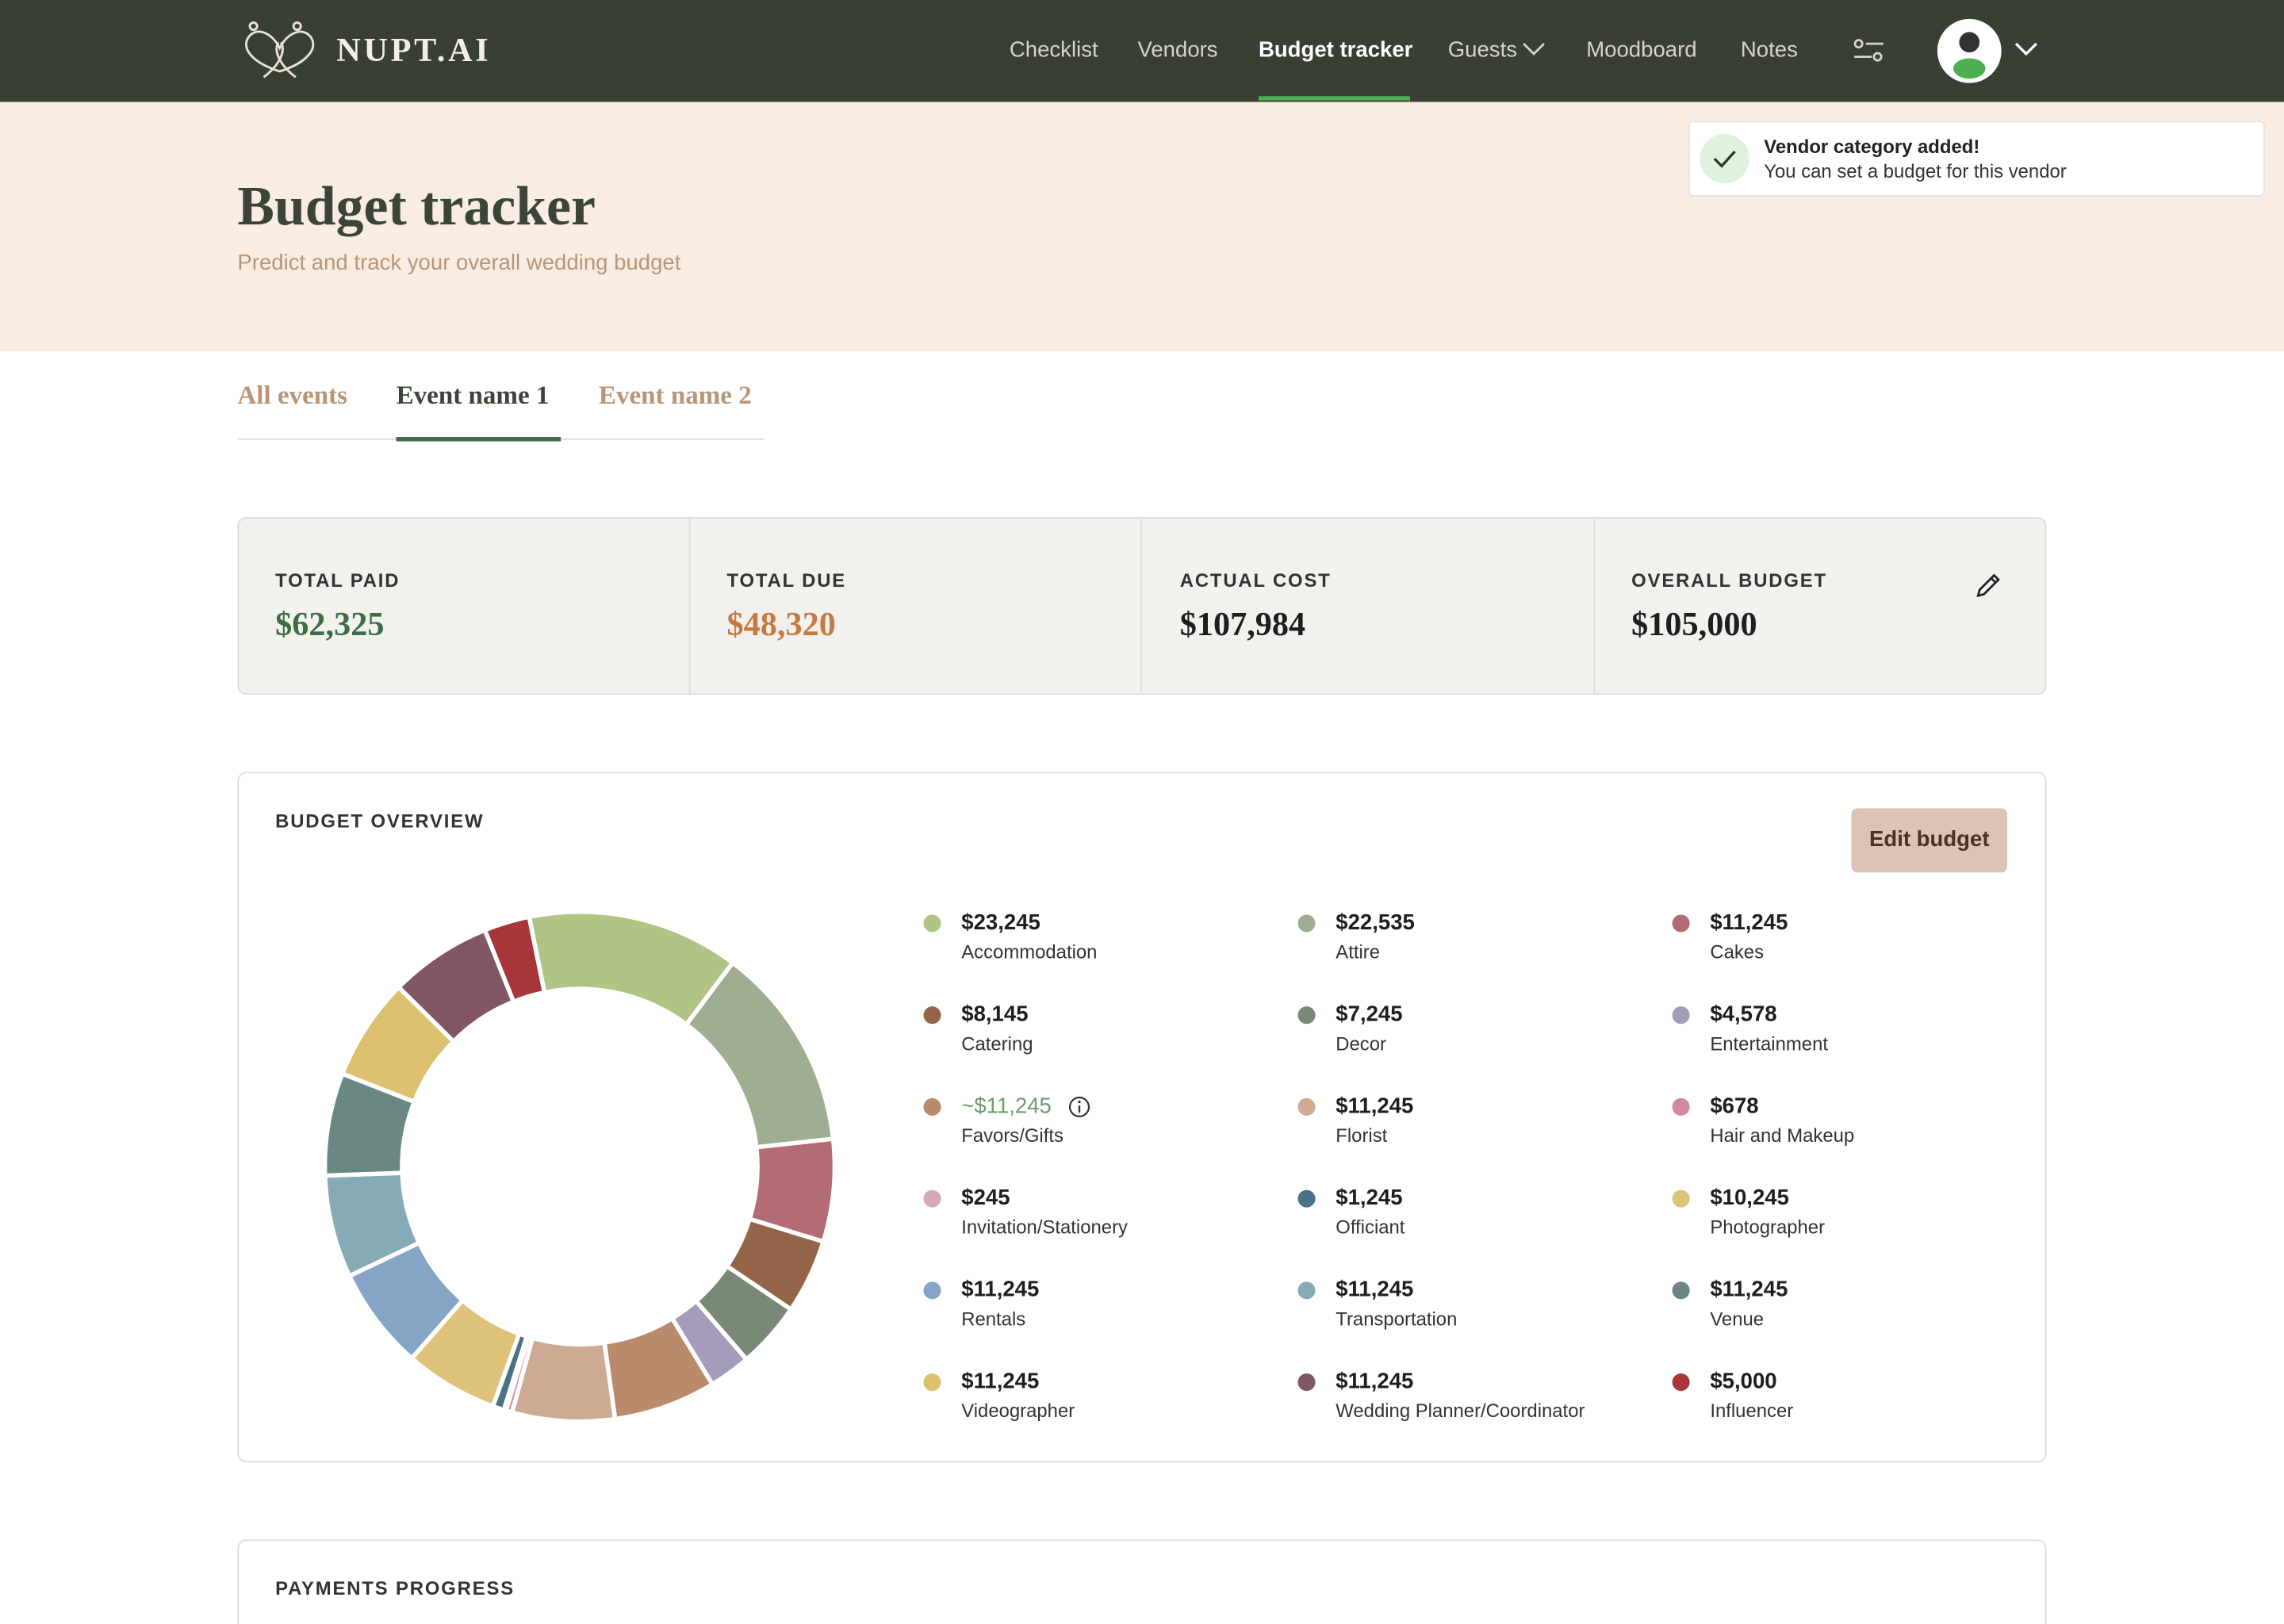 The height and width of the screenshot is (1624, 2284). Describe the element at coordinates (280, 50) in the screenshot. I see `logo` at that location.